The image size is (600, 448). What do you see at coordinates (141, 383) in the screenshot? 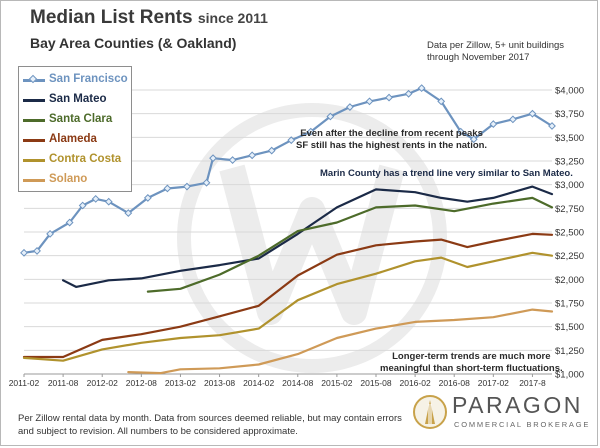
I see `x-tick-label: 2012-08` at bounding box center [141, 383].